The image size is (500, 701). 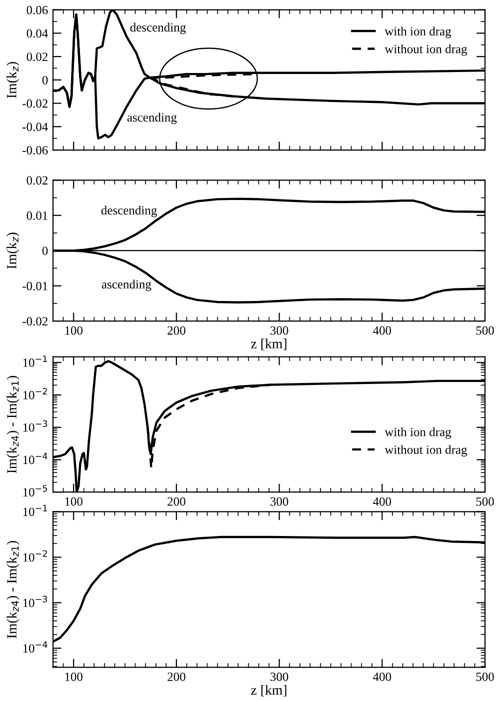 What do you see at coordinates (37, 215) in the screenshot?
I see `y-tick-label: 0.01` at bounding box center [37, 215].